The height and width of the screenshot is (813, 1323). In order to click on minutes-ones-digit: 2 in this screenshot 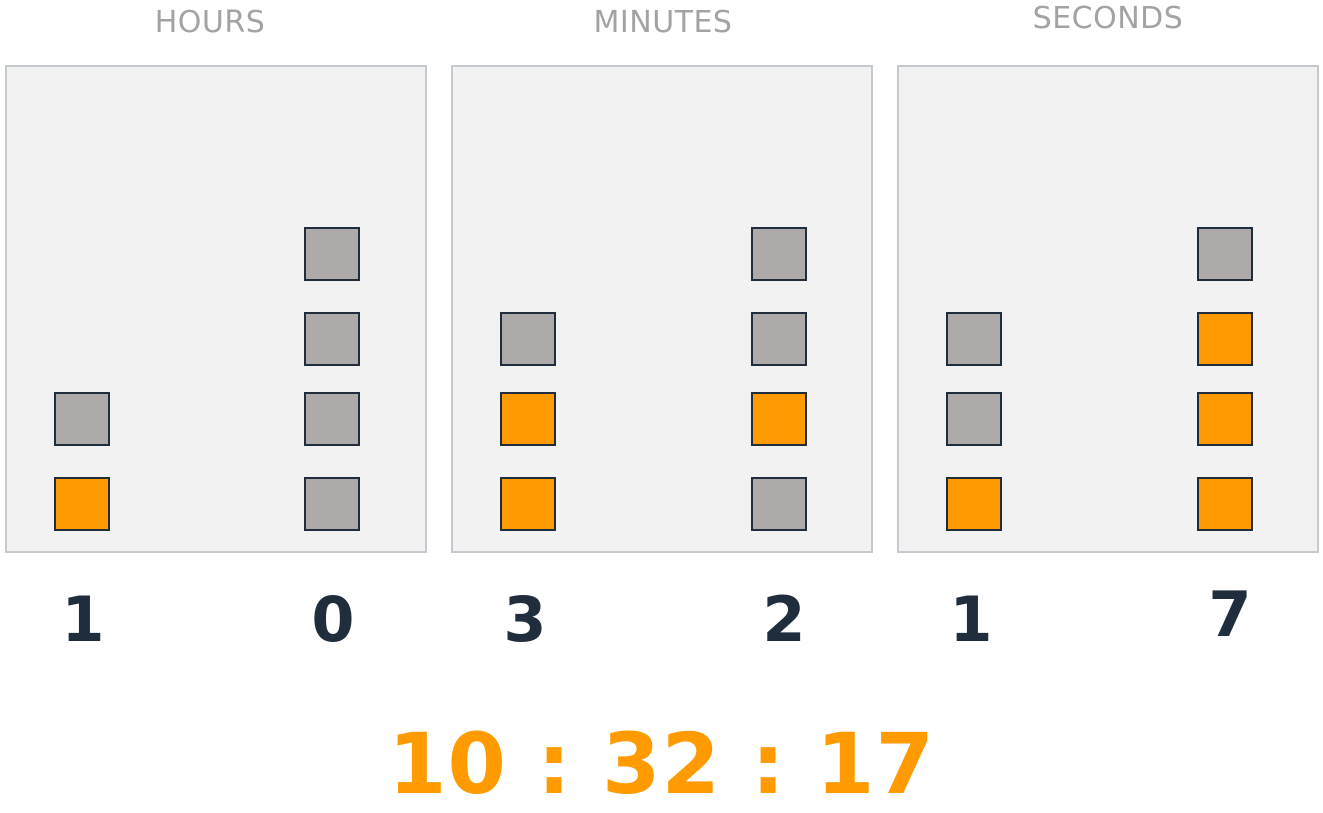, I will do `click(784, 619)`.